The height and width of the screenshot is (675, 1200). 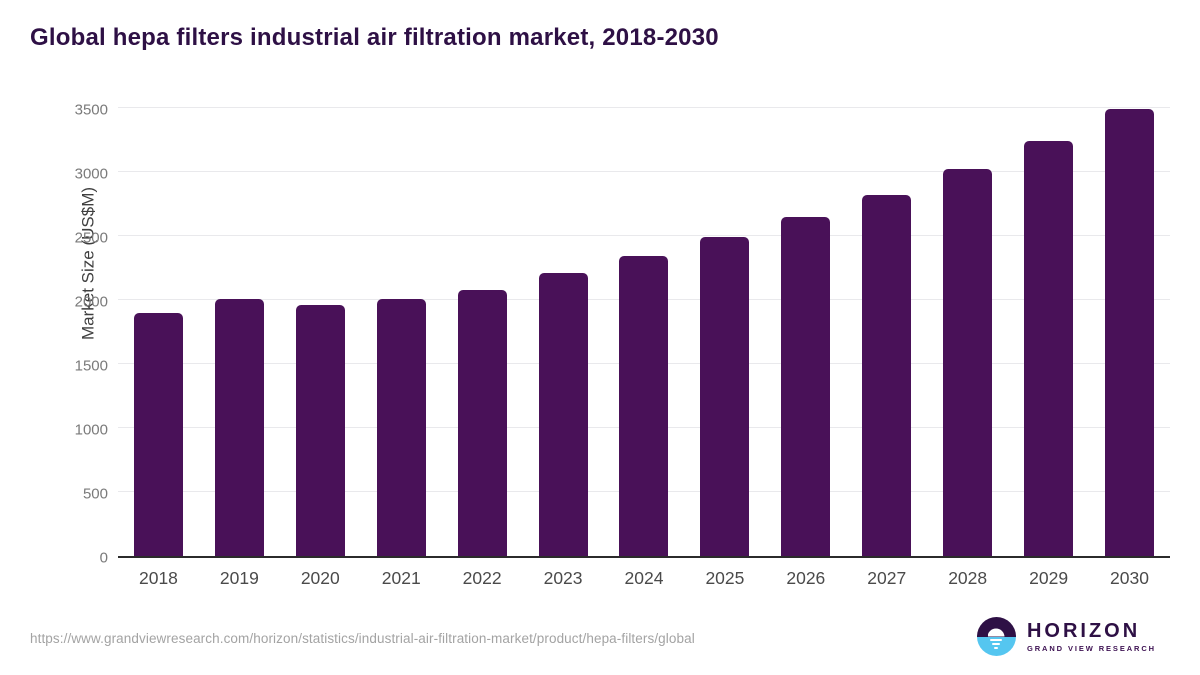 I want to click on bar-band-2024, so click(x=644, y=333).